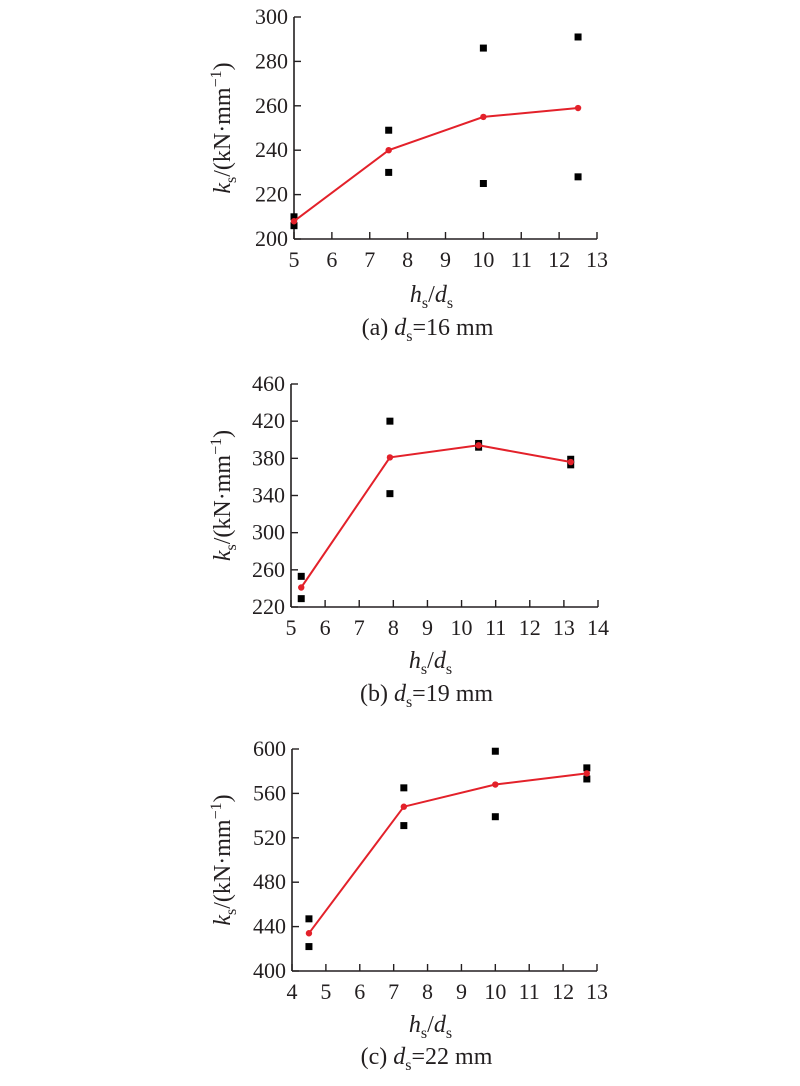  What do you see at coordinates (598, 627) in the screenshot?
I see `x-tick-label: 14` at bounding box center [598, 627].